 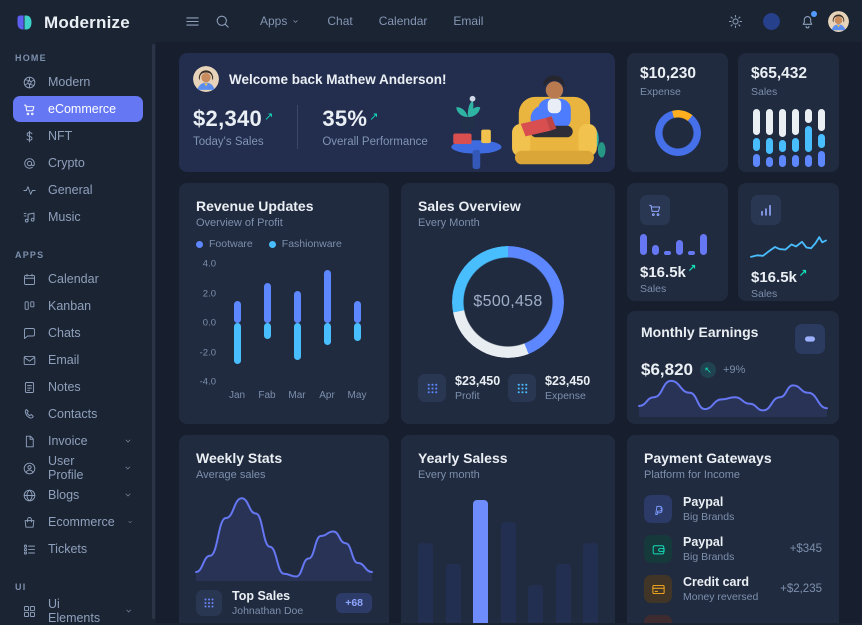 I want to click on y-tick: -2.0, so click(x=207, y=352).